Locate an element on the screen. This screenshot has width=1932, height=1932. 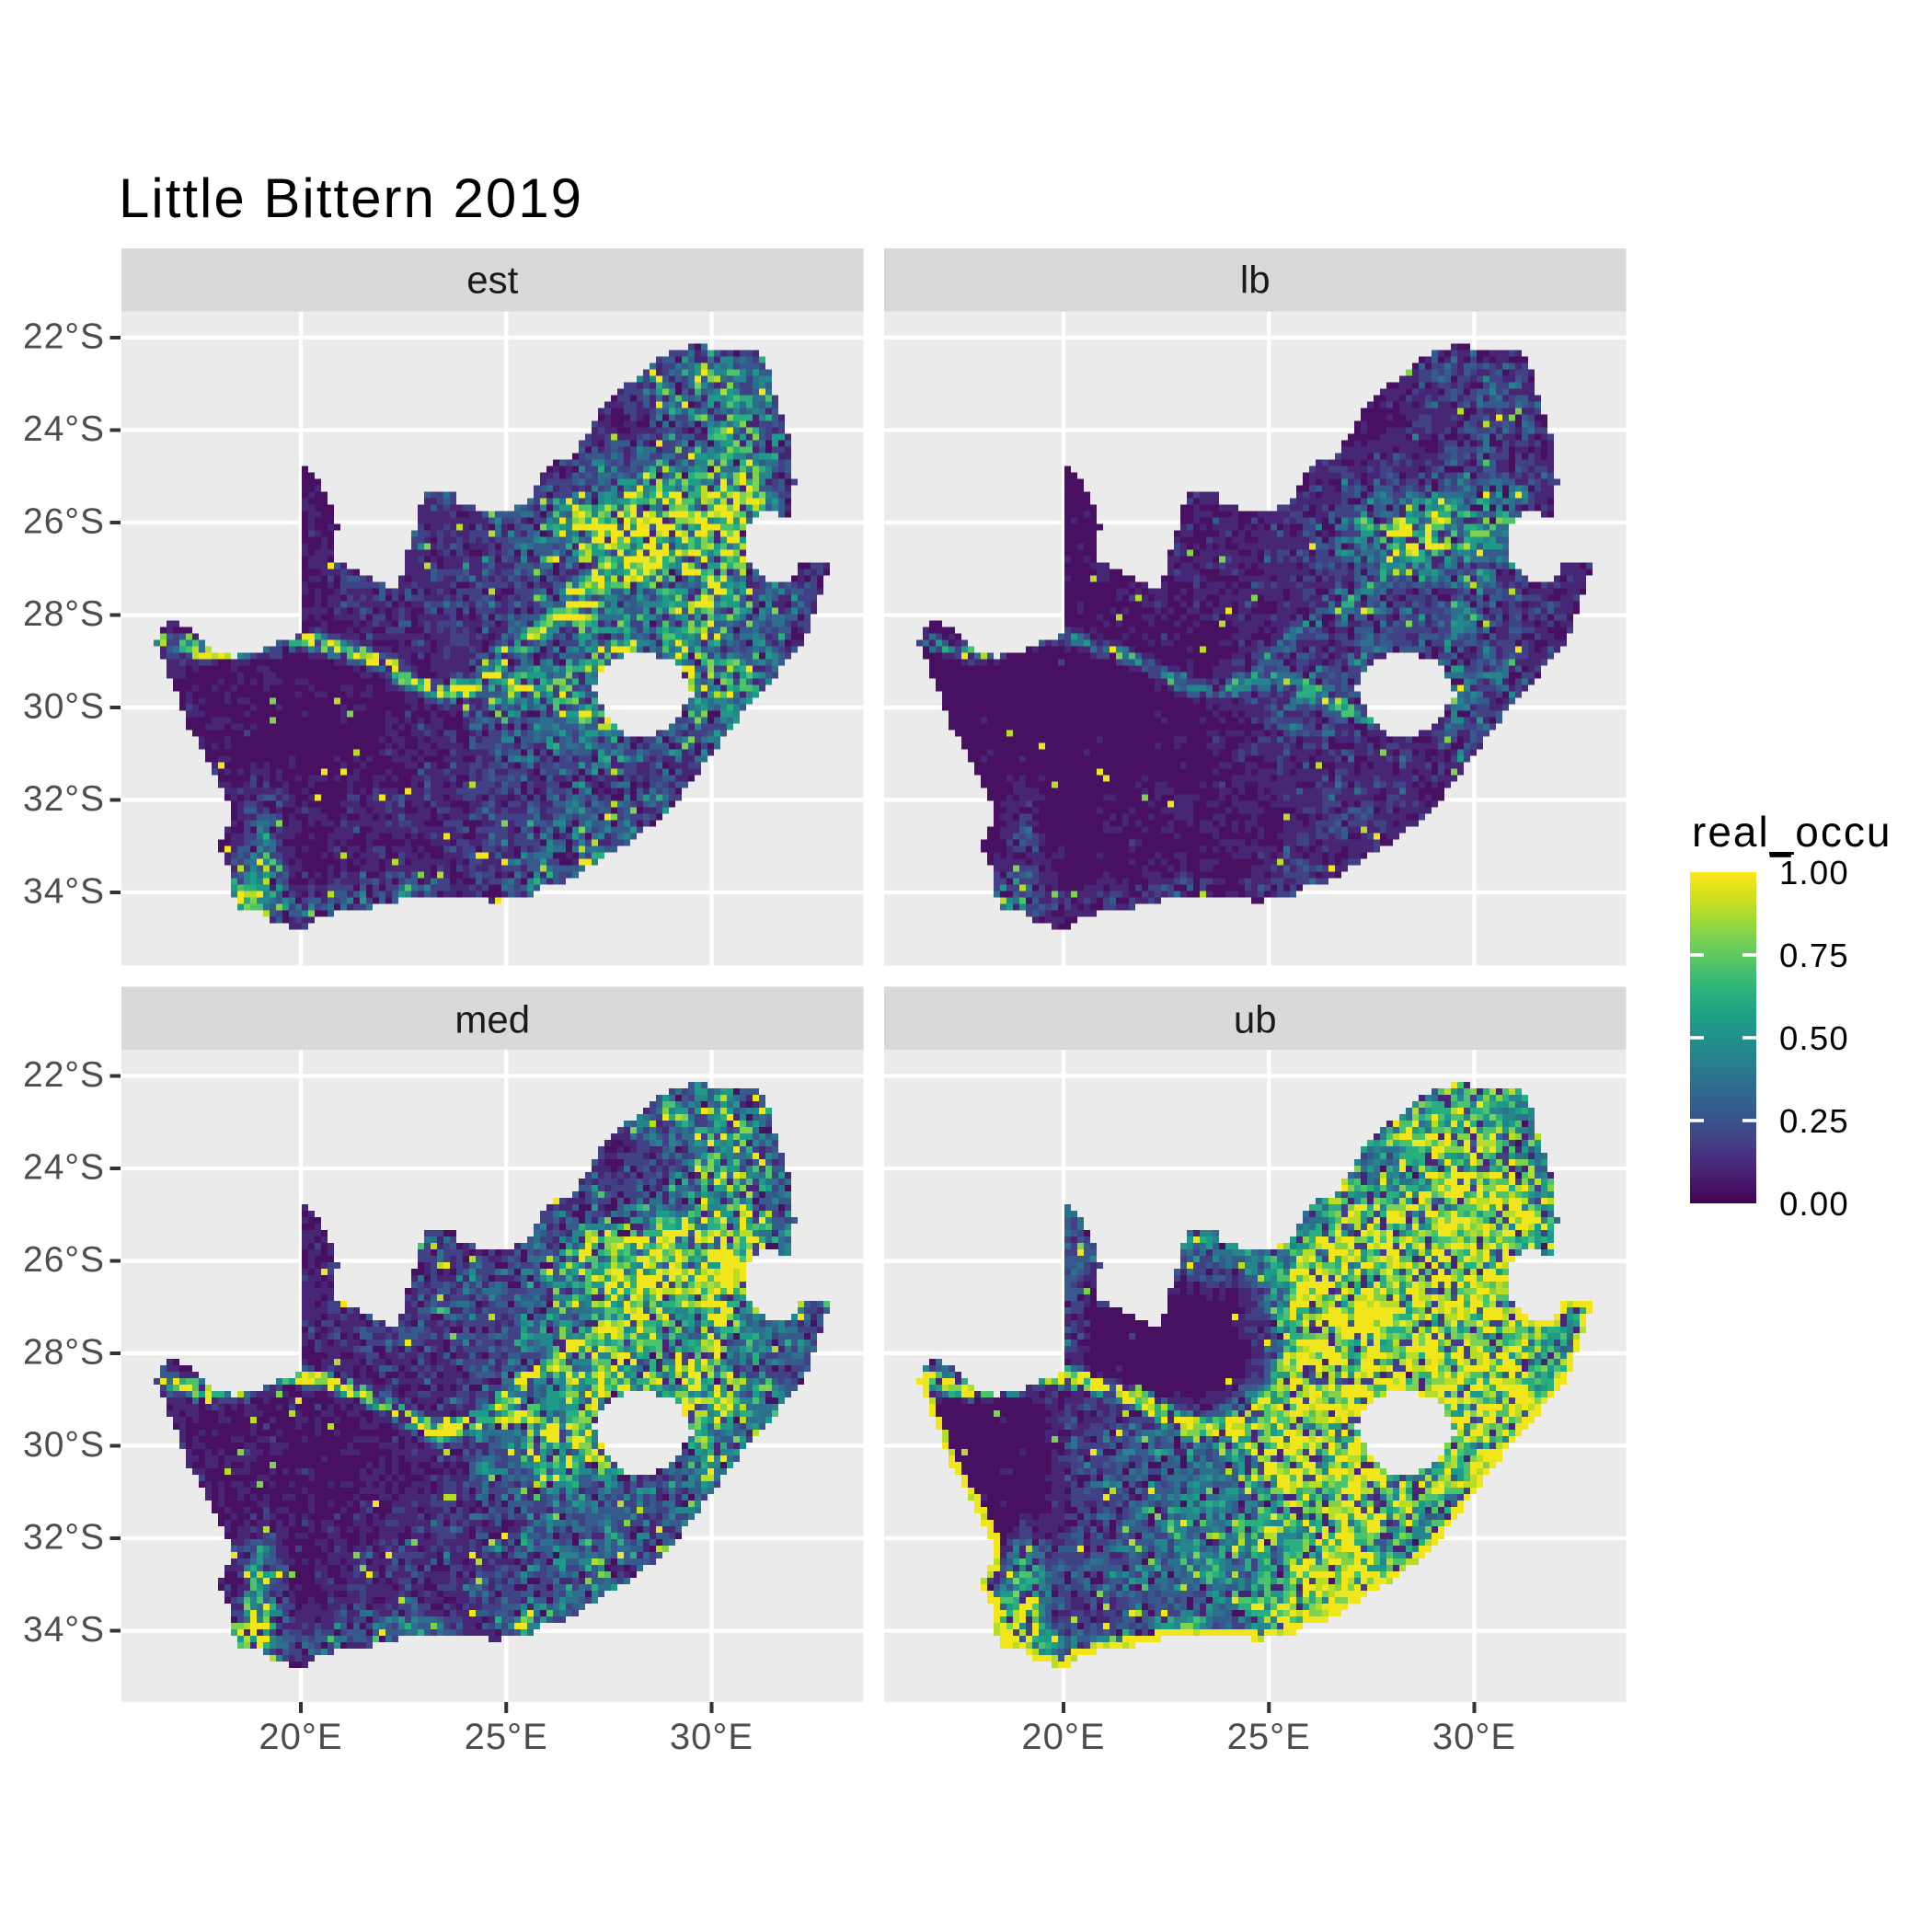
svg-text: 1.00 is located at coordinates (1814, 872).